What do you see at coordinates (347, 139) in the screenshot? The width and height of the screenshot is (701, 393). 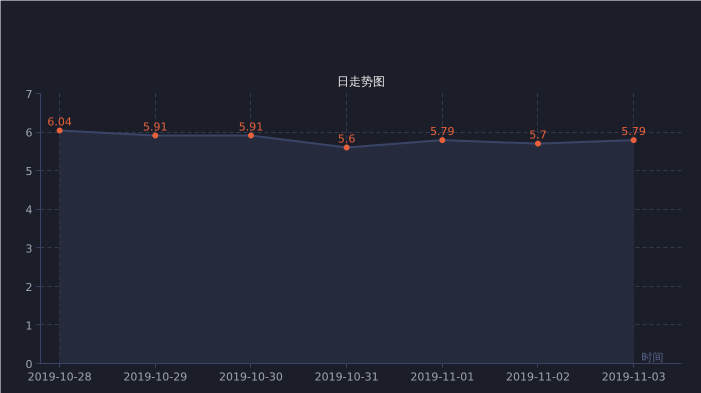 I see `data-label: 5.6` at bounding box center [347, 139].